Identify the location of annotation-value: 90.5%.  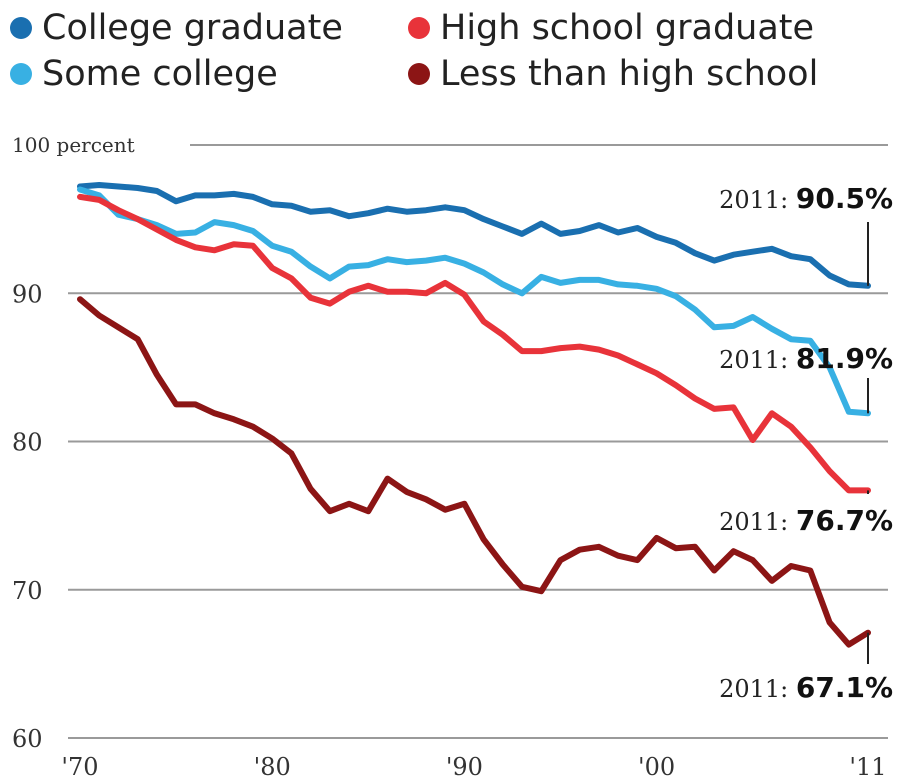
(844, 198).